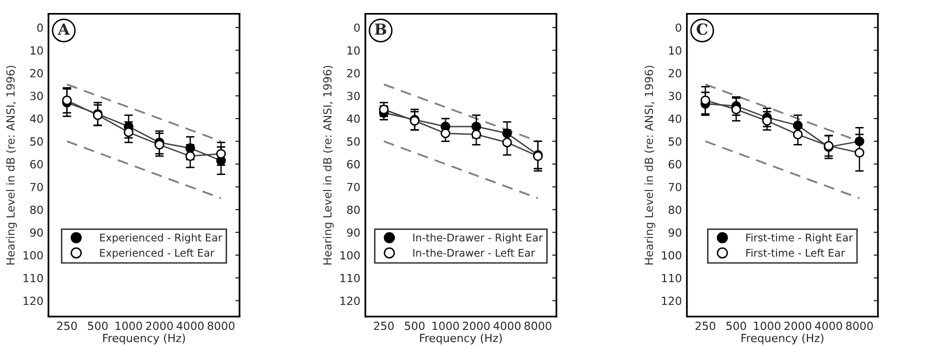  Describe the element at coordinates (478, 238) in the screenshot. I see `legend-label: In-the-Drawer - Right Ear` at that location.